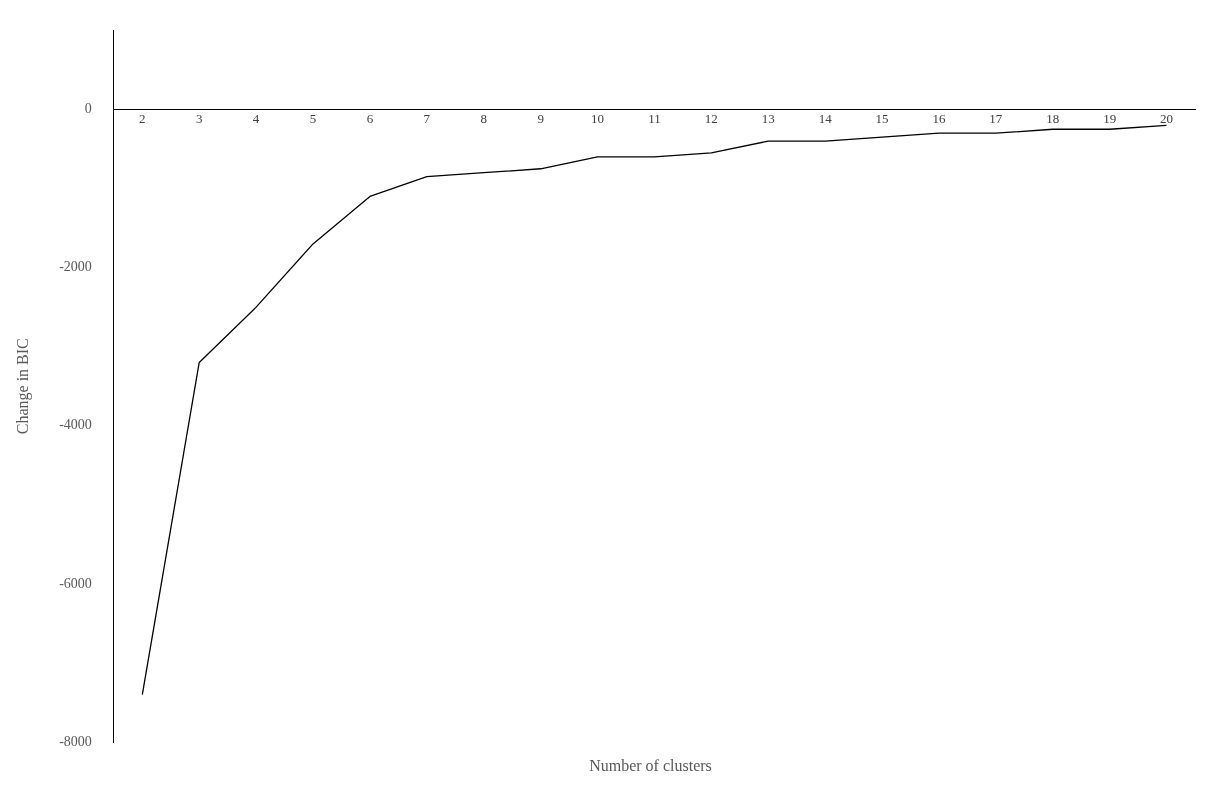 The width and height of the screenshot is (1205, 787). Describe the element at coordinates (427, 118) in the screenshot. I see `x-tick-label: 7` at that location.